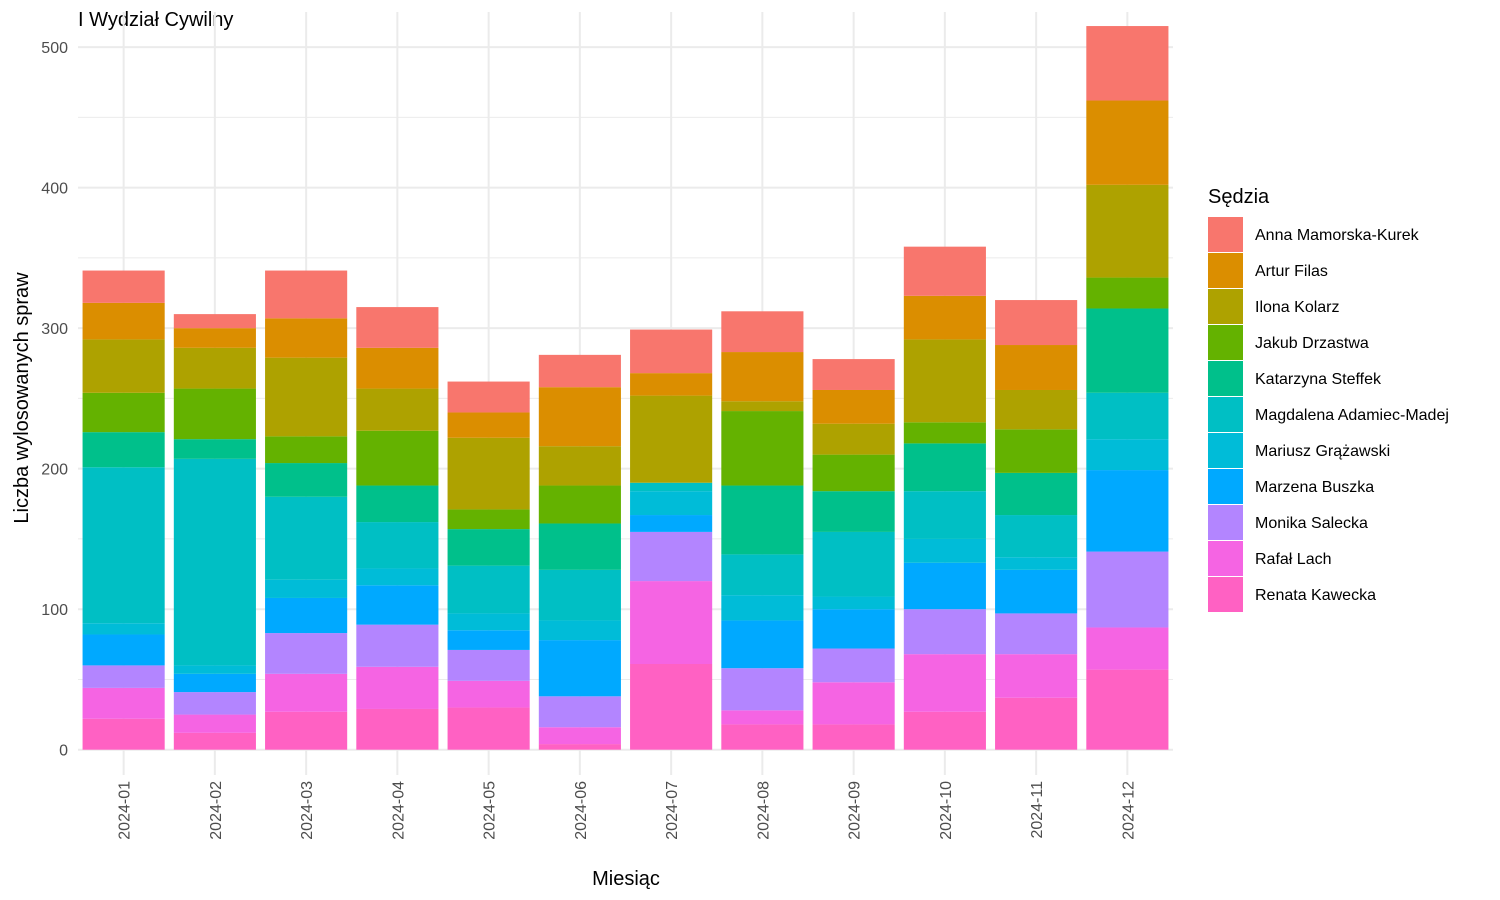 The height and width of the screenshot is (900, 1500). What do you see at coordinates (1315, 595) in the screenshot?
I see `legend-label: Renata Kawecka` at bounding box center [1315, 595].